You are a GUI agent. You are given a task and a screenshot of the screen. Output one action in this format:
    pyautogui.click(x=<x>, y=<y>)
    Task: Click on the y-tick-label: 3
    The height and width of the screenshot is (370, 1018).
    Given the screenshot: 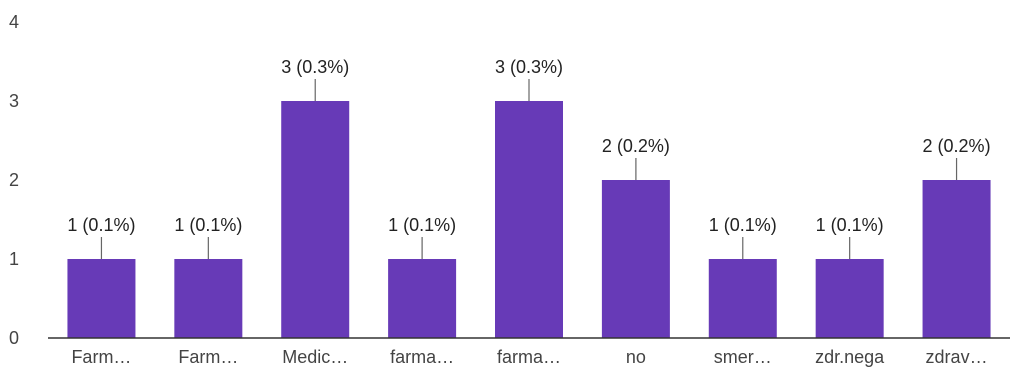 What is the action you would take?
    pyautogui.click(x=14, y=101)
    